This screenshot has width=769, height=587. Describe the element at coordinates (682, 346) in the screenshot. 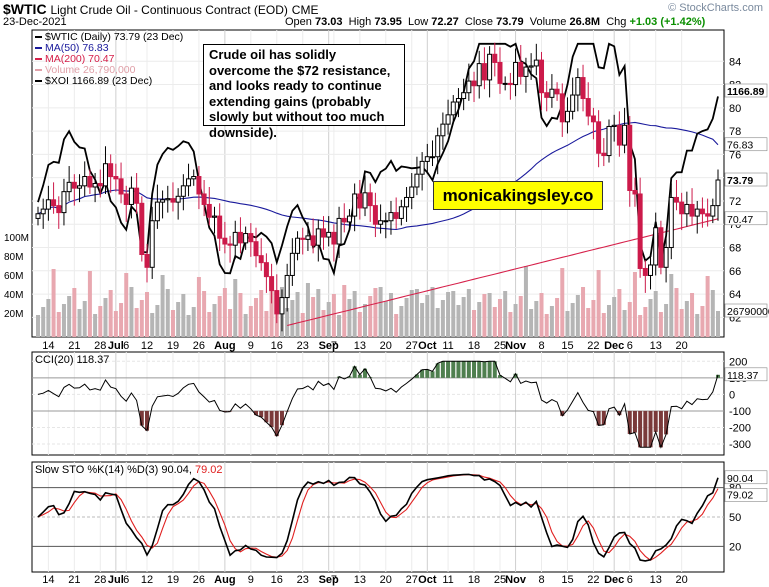

I see `x-tick-label: 20` at that location.